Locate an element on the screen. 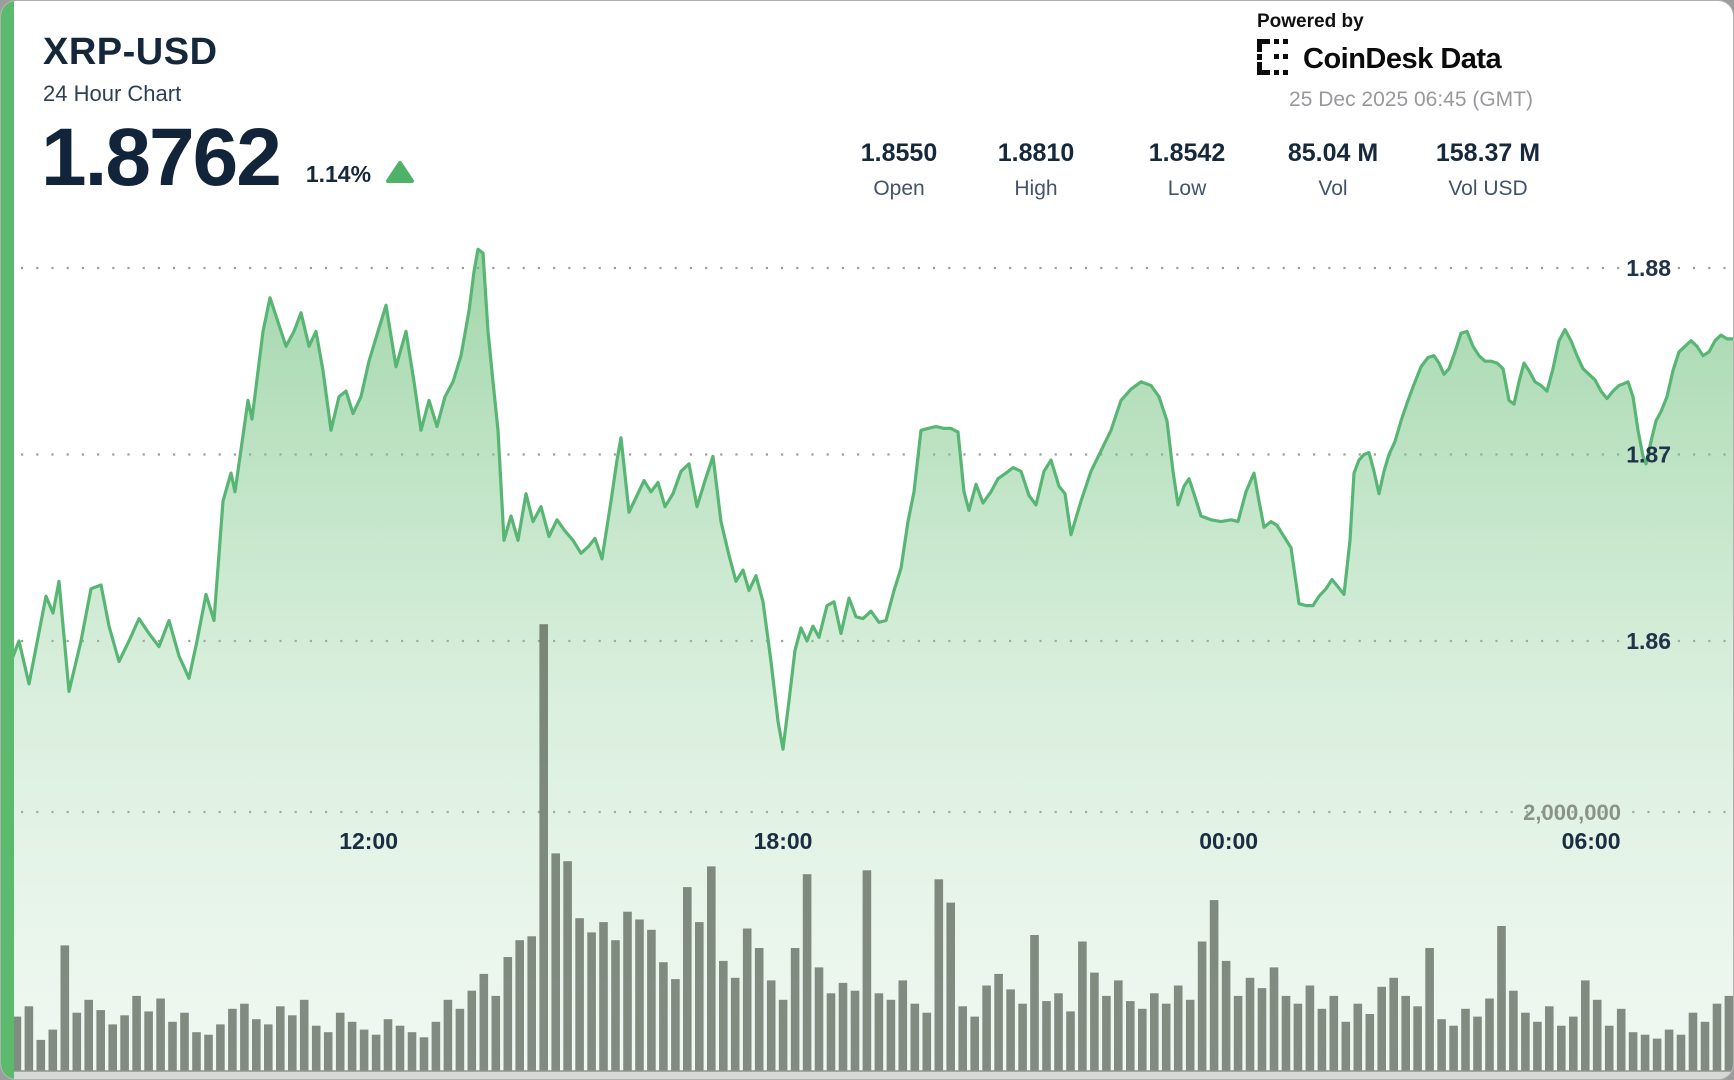 This screenshot has height=1080, width=1734. price-axis-label: 1.86 is located at coordinates (1648, 641).